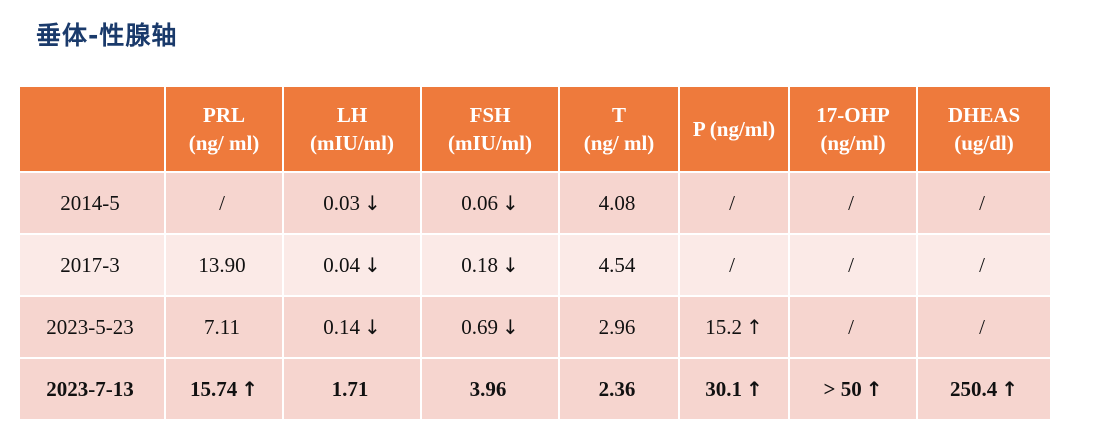 The image size is (1119, 440). What do you see at coordinates (224, 115) in the screenshot?
I see `header-name: PRL` at bounding box center [224, 115].